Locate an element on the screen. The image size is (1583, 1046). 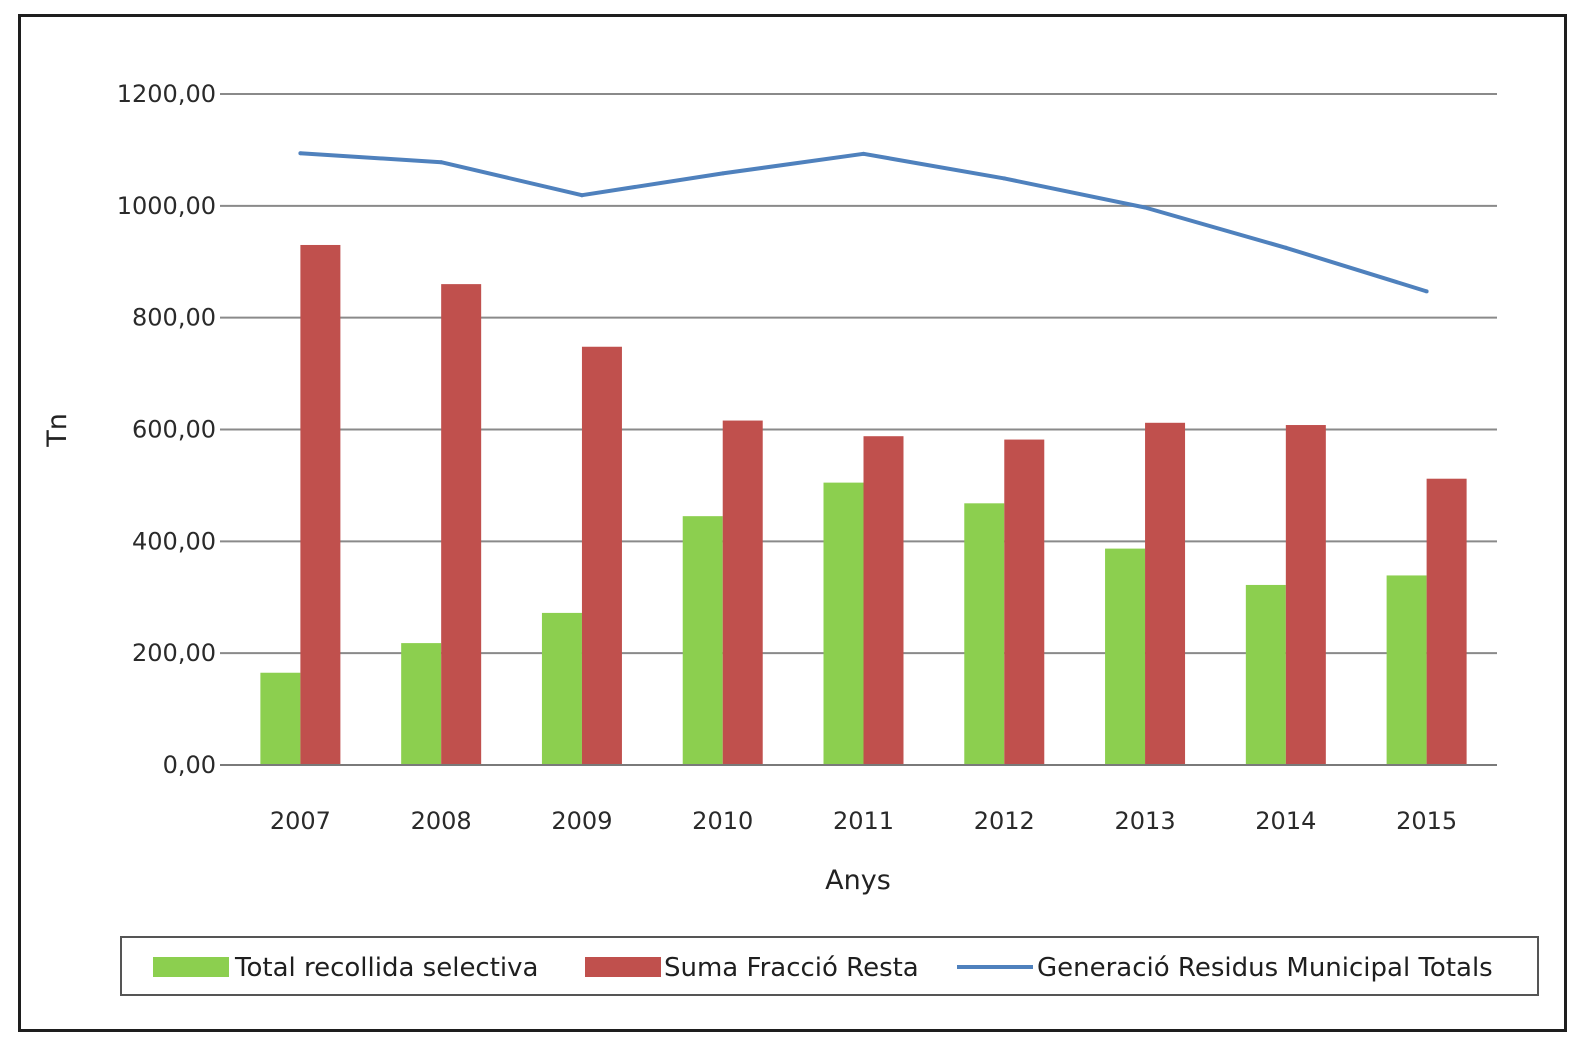
line-point-2014 is located at coordinates (1285, 247).